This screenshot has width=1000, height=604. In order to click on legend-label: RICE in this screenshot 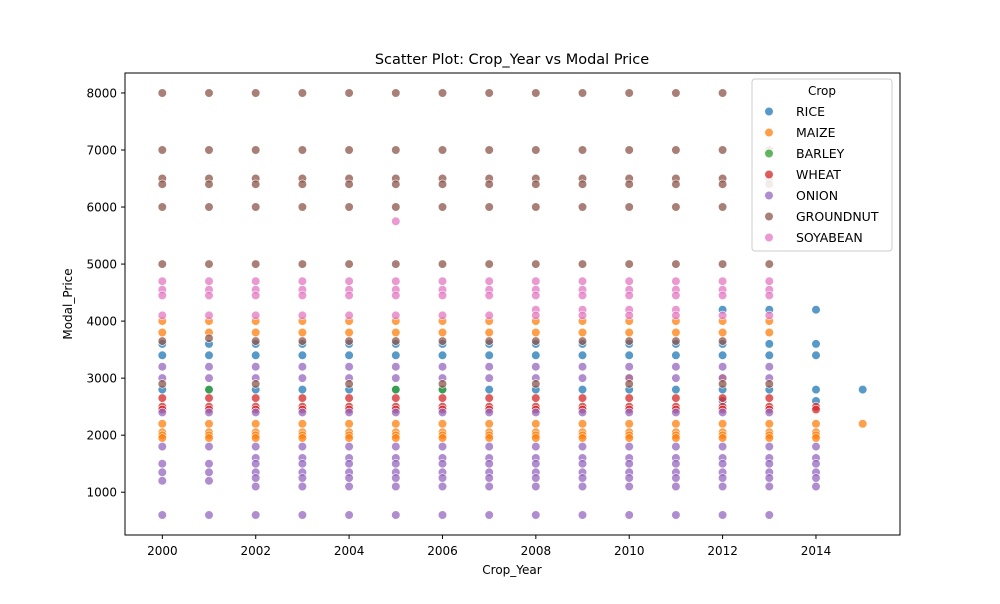, I will do `click(810, 111)`.